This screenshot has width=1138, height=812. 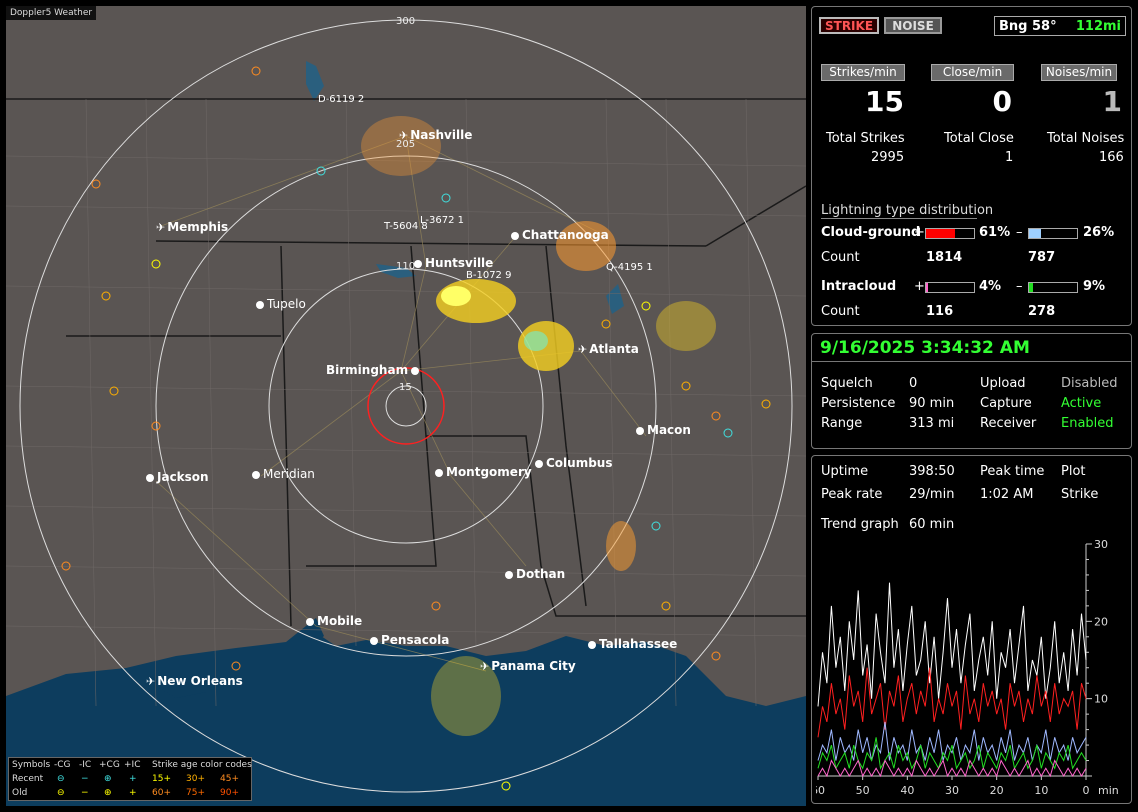 What do you see at coordinates (1007, 494) in the screenshot?
I see `peak-time-value: 1:02 AM` at bounding box center [1007, 494].